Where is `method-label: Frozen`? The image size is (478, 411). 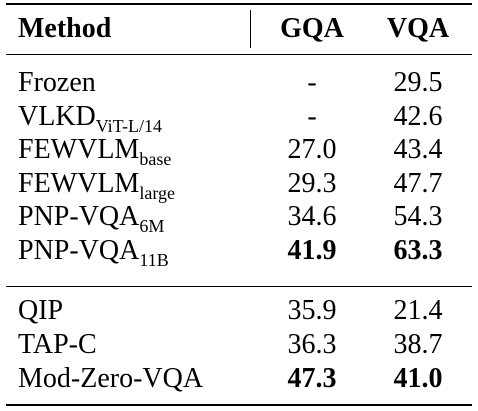 method-label: Frozen is located at coordinates (57, 82).